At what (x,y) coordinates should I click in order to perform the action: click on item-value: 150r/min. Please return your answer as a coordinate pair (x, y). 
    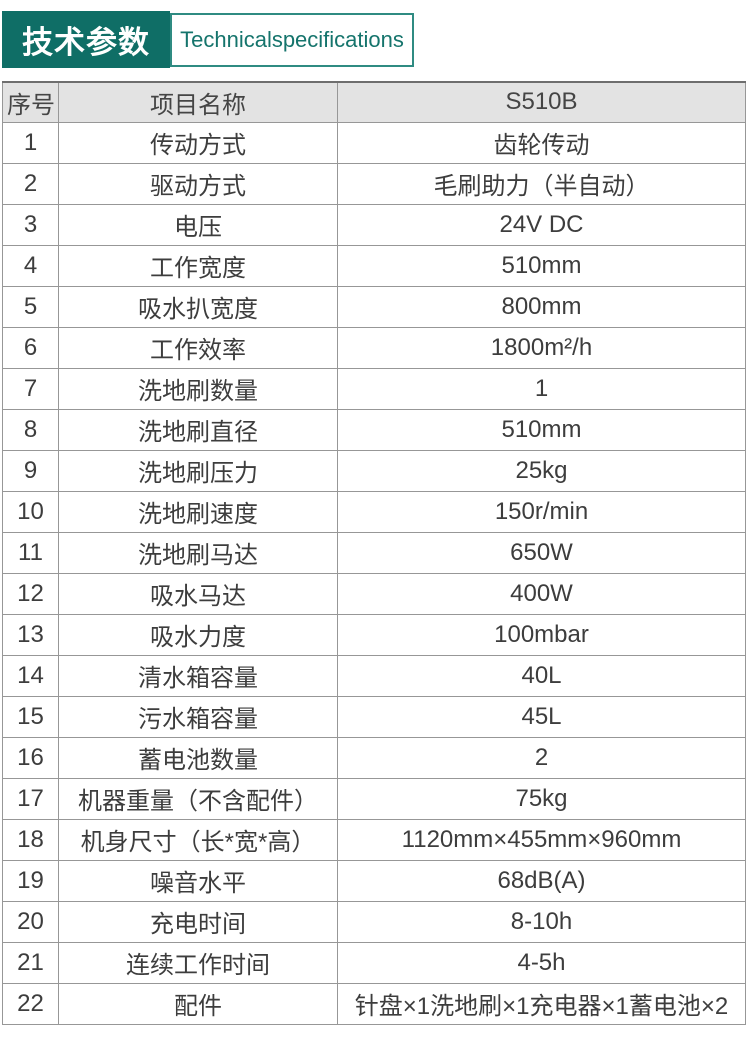
    Looking at the image, I should click on (541, 511).